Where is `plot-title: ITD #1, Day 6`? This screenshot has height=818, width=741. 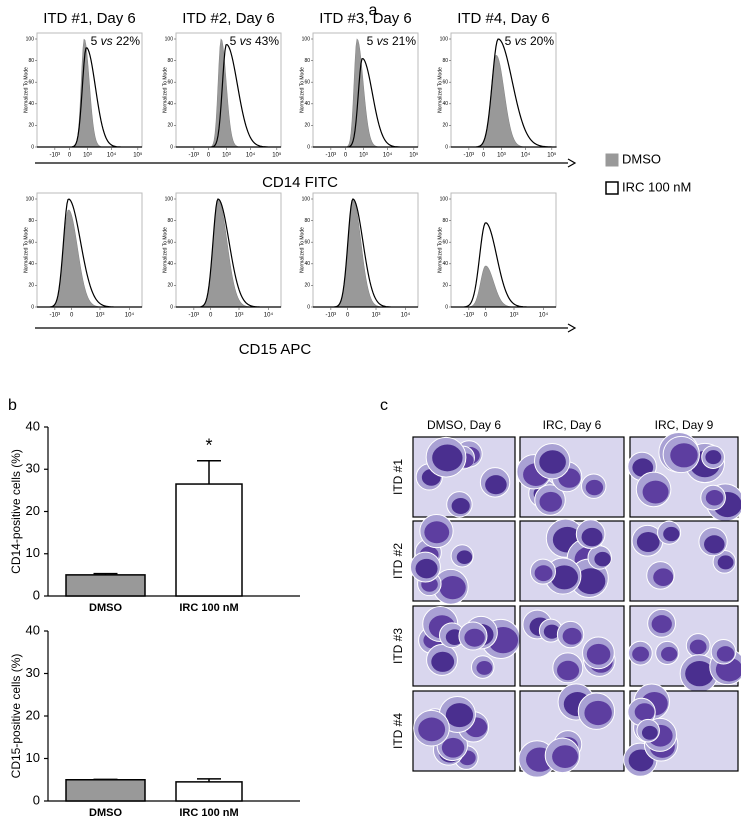 plot-title: ITD #1, Day 6 is located at coordinates (89, 18).